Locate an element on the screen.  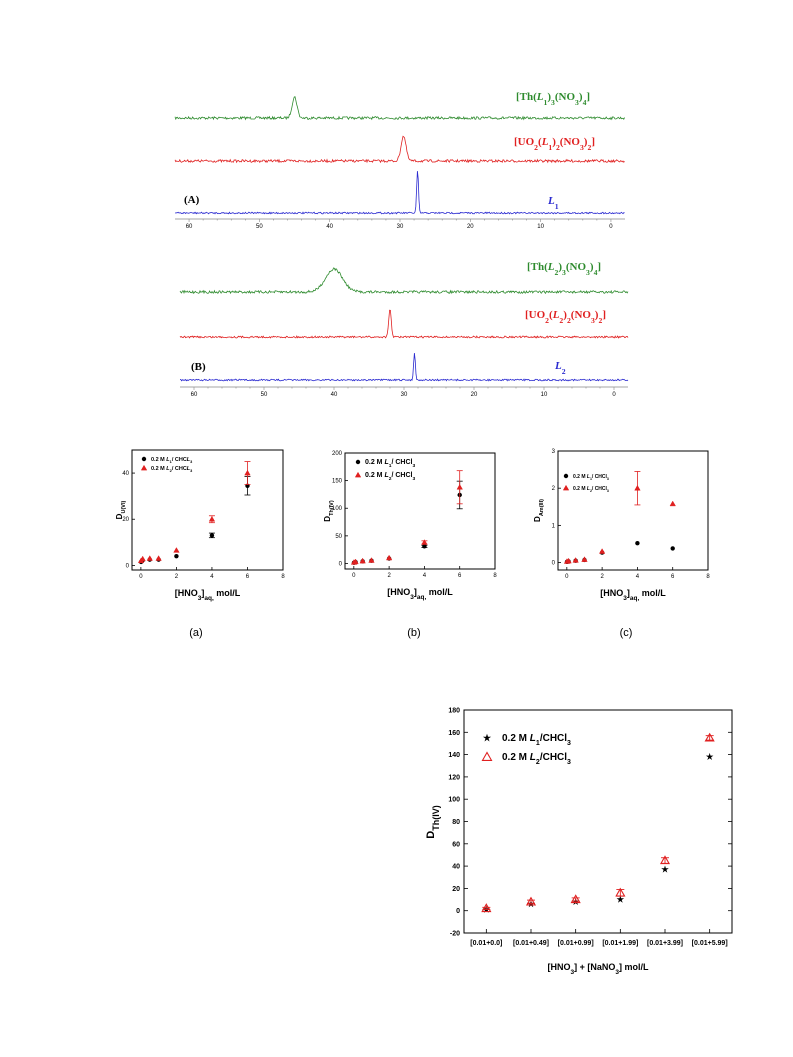
legend-label: 0.2 M L1/ CHCL3 is located at coordinates (171, 460).